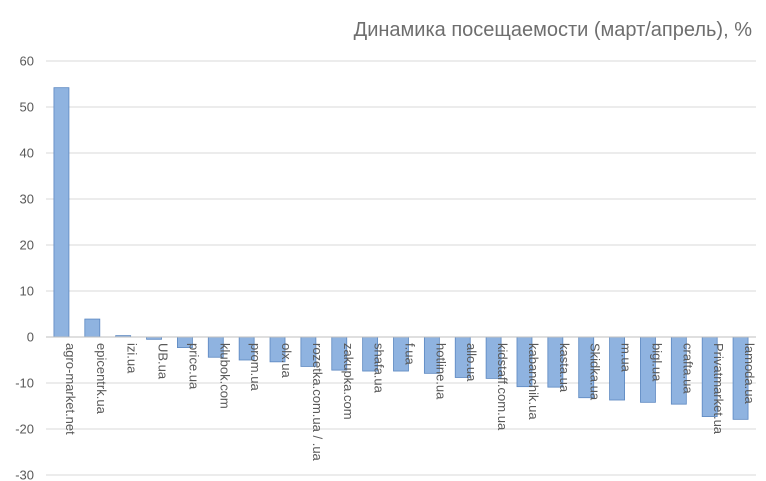  Describe the element at coordinates (410, 354) in the screenshot. I see `x-tick-label: f.ua` at that location.